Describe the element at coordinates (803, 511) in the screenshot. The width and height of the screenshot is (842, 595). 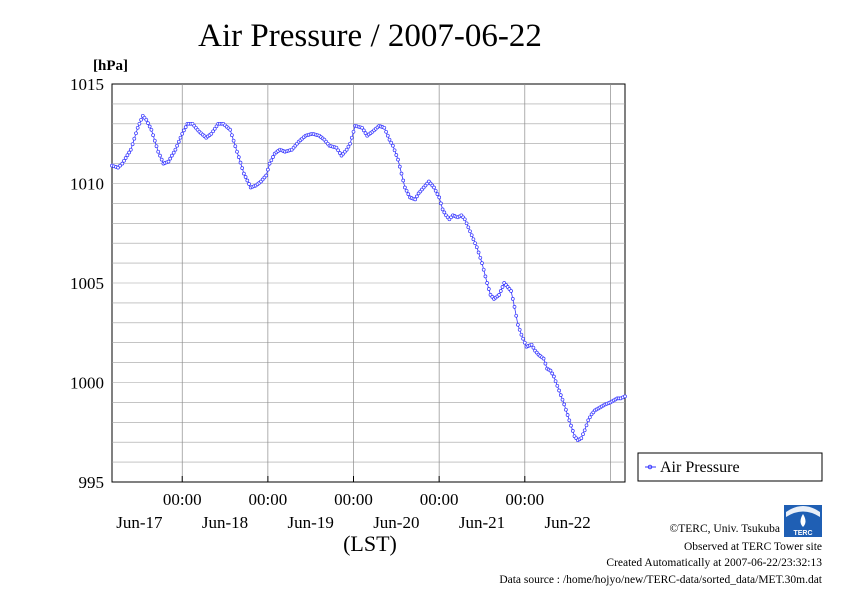
I see `terc-logo-arc` at that location.